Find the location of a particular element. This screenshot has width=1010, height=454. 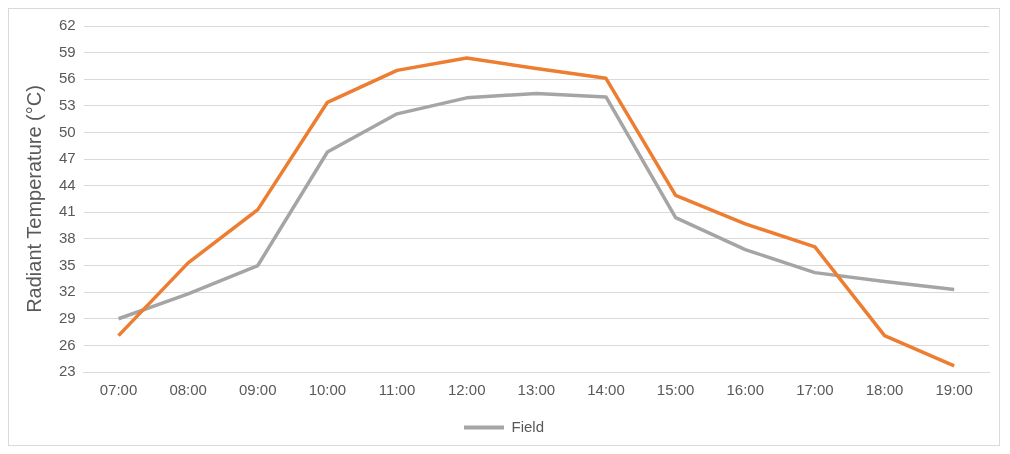

y-tick-label: 29 is located at coordinates (67, 317).